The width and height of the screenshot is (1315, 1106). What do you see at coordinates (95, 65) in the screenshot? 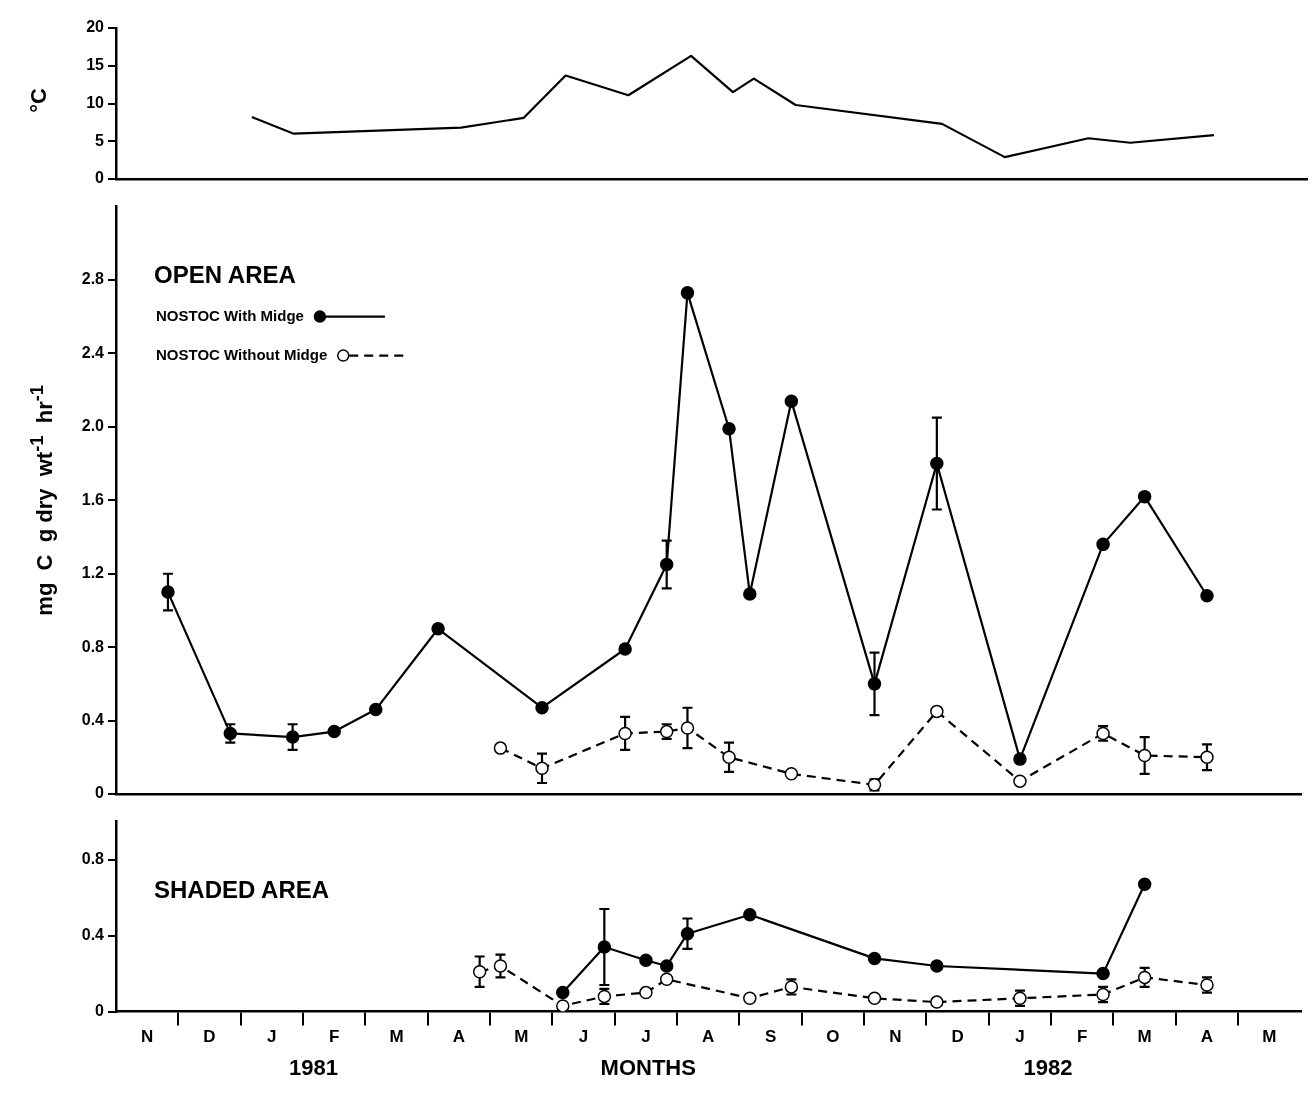
I see `y-tick-label: 15` at bounding box center [95, 65].